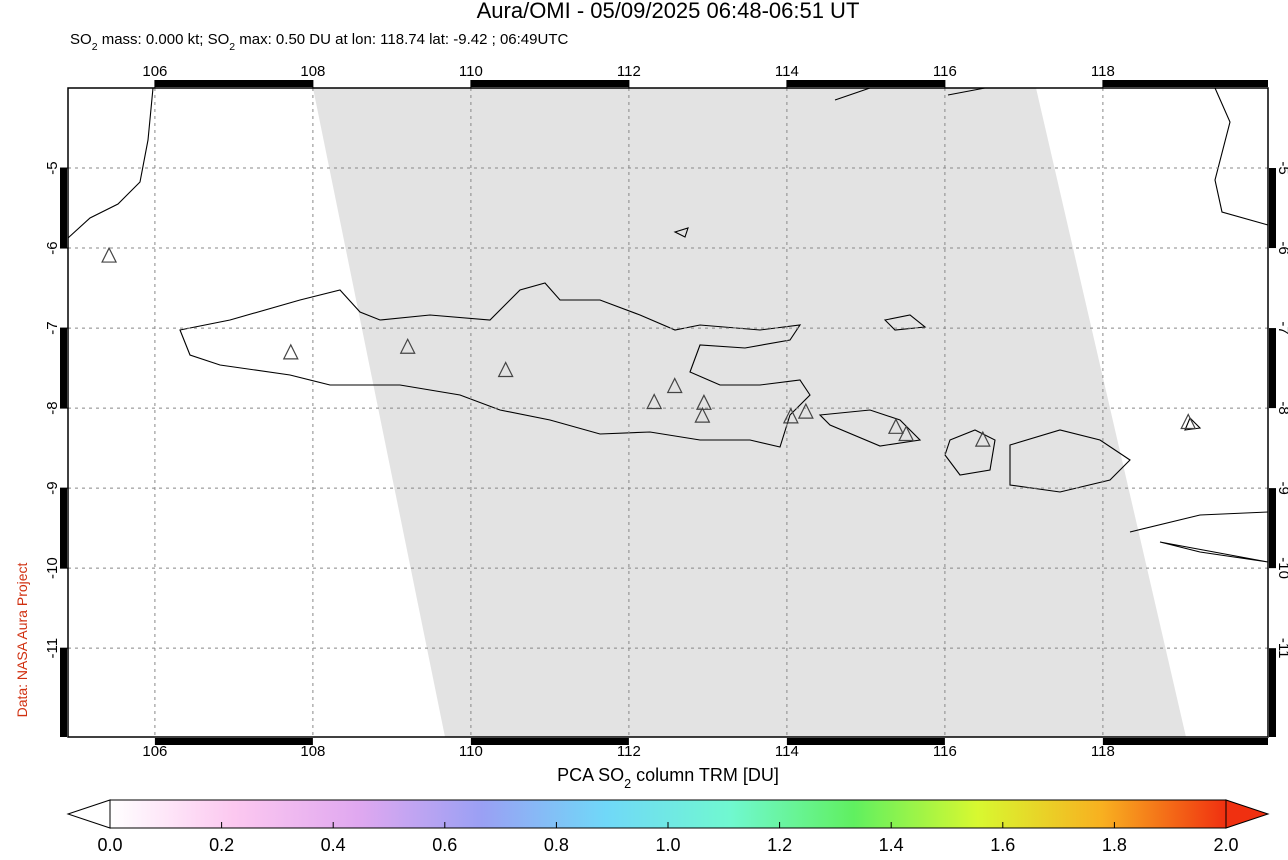 This screenshot has height=860, width=1288. I want to click on coast-bali, so click(870, 428).